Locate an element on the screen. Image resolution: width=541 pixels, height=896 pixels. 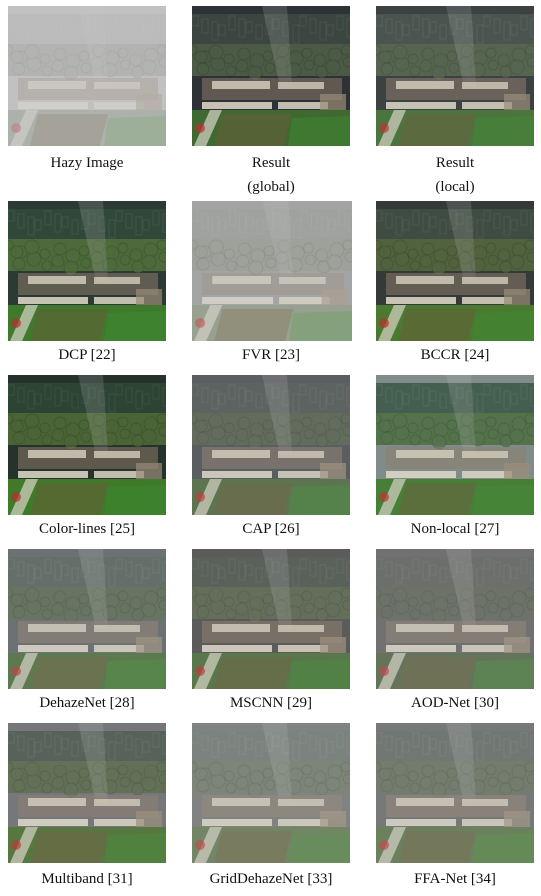
panel-image-grid is located at coordinates (271, 793).